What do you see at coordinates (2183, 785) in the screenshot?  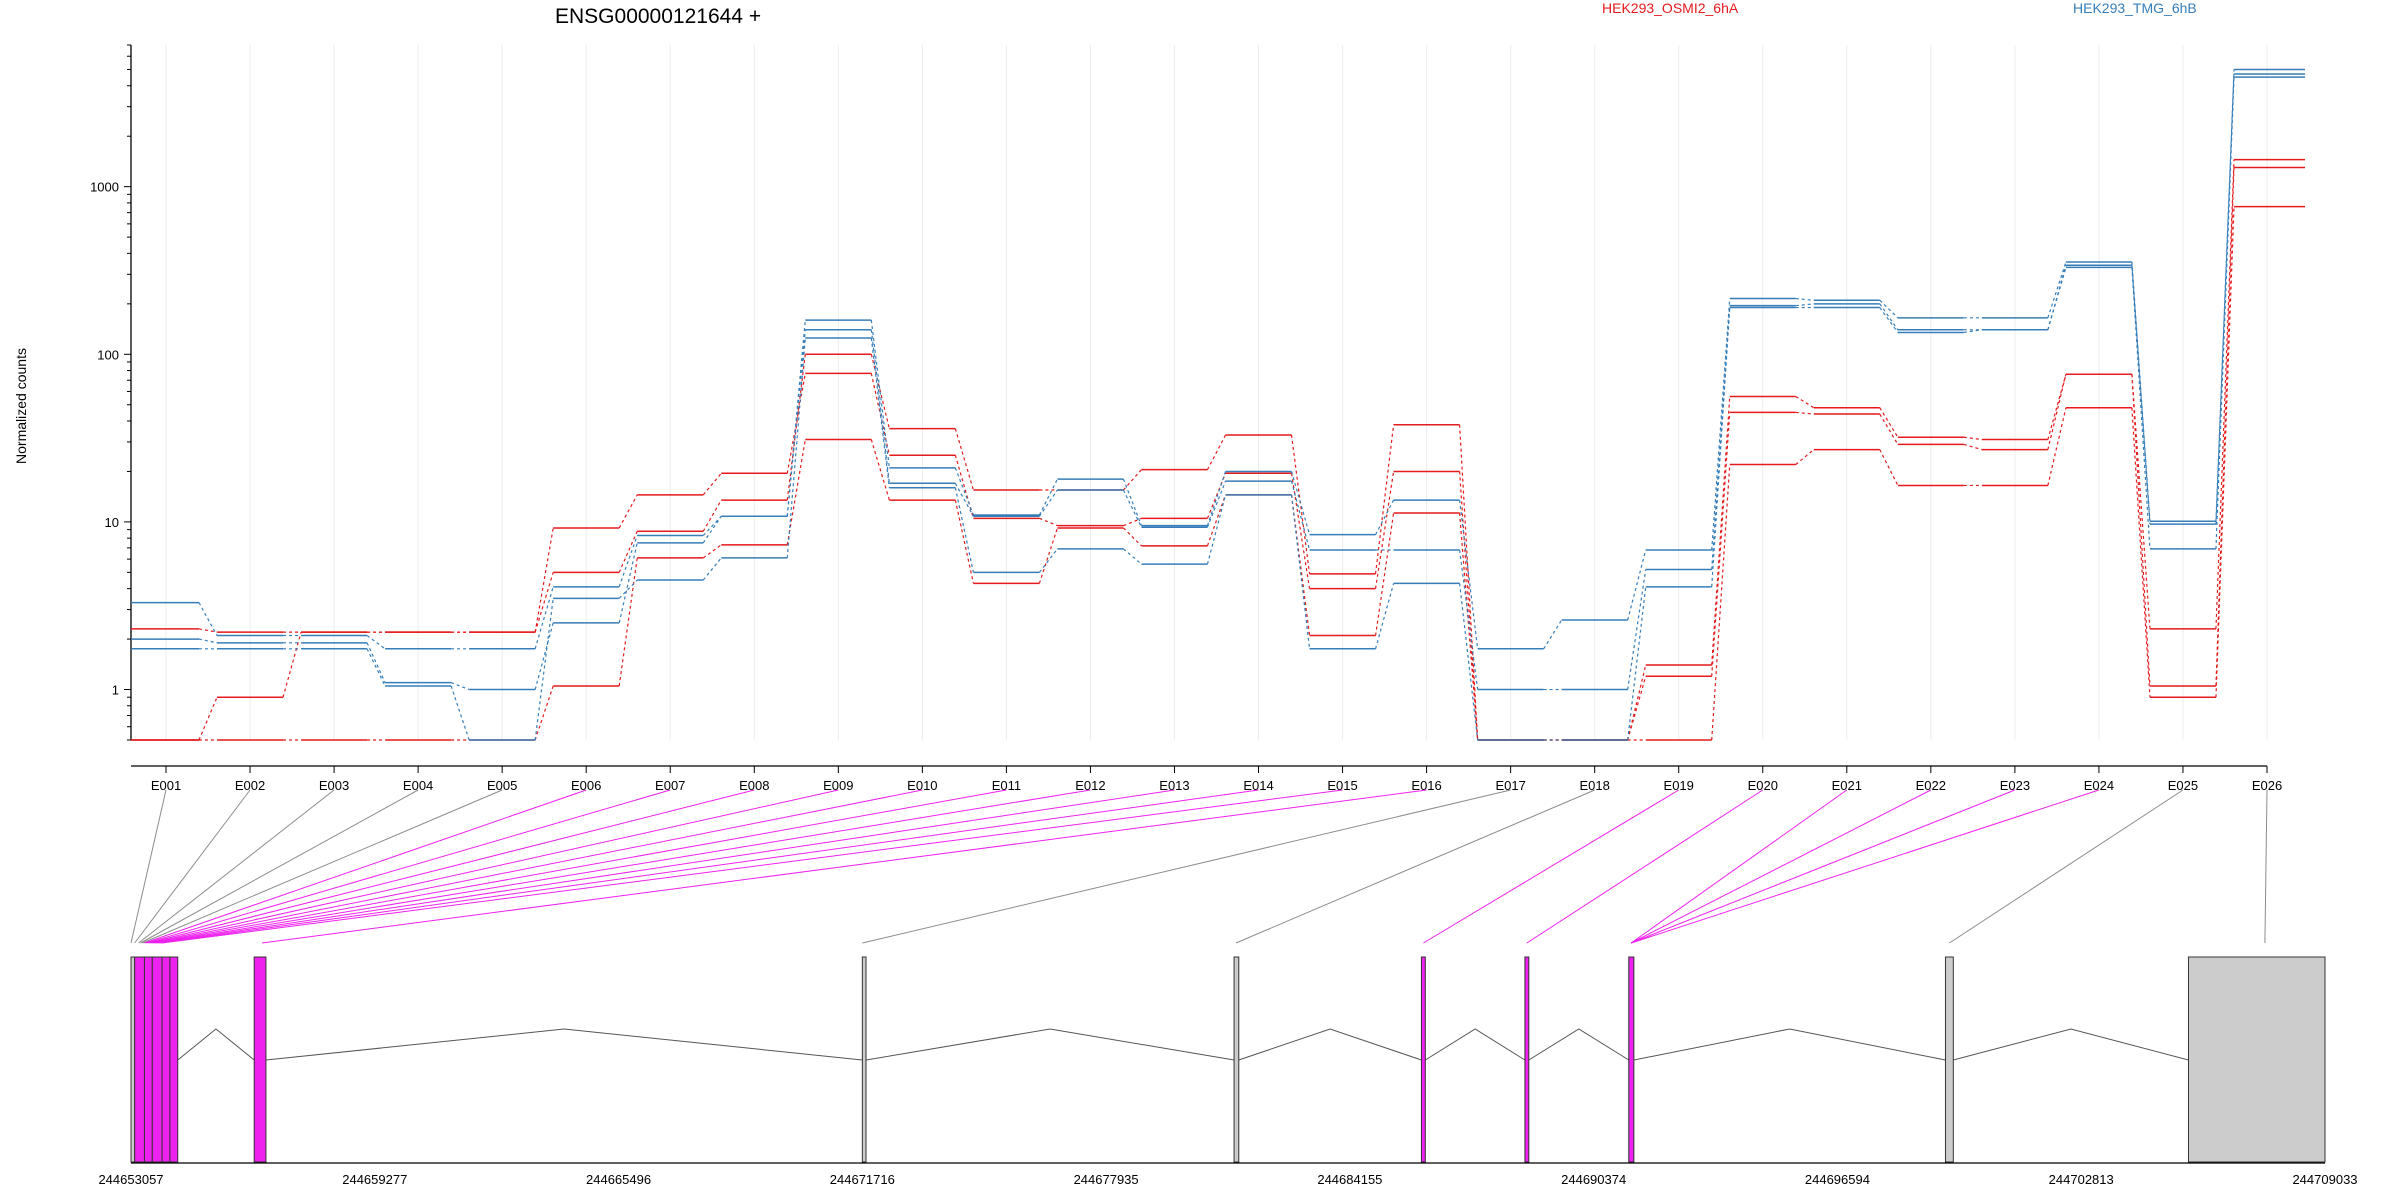 I see `x-tick-label-e025: E025` at bounding box center [2183, 785].